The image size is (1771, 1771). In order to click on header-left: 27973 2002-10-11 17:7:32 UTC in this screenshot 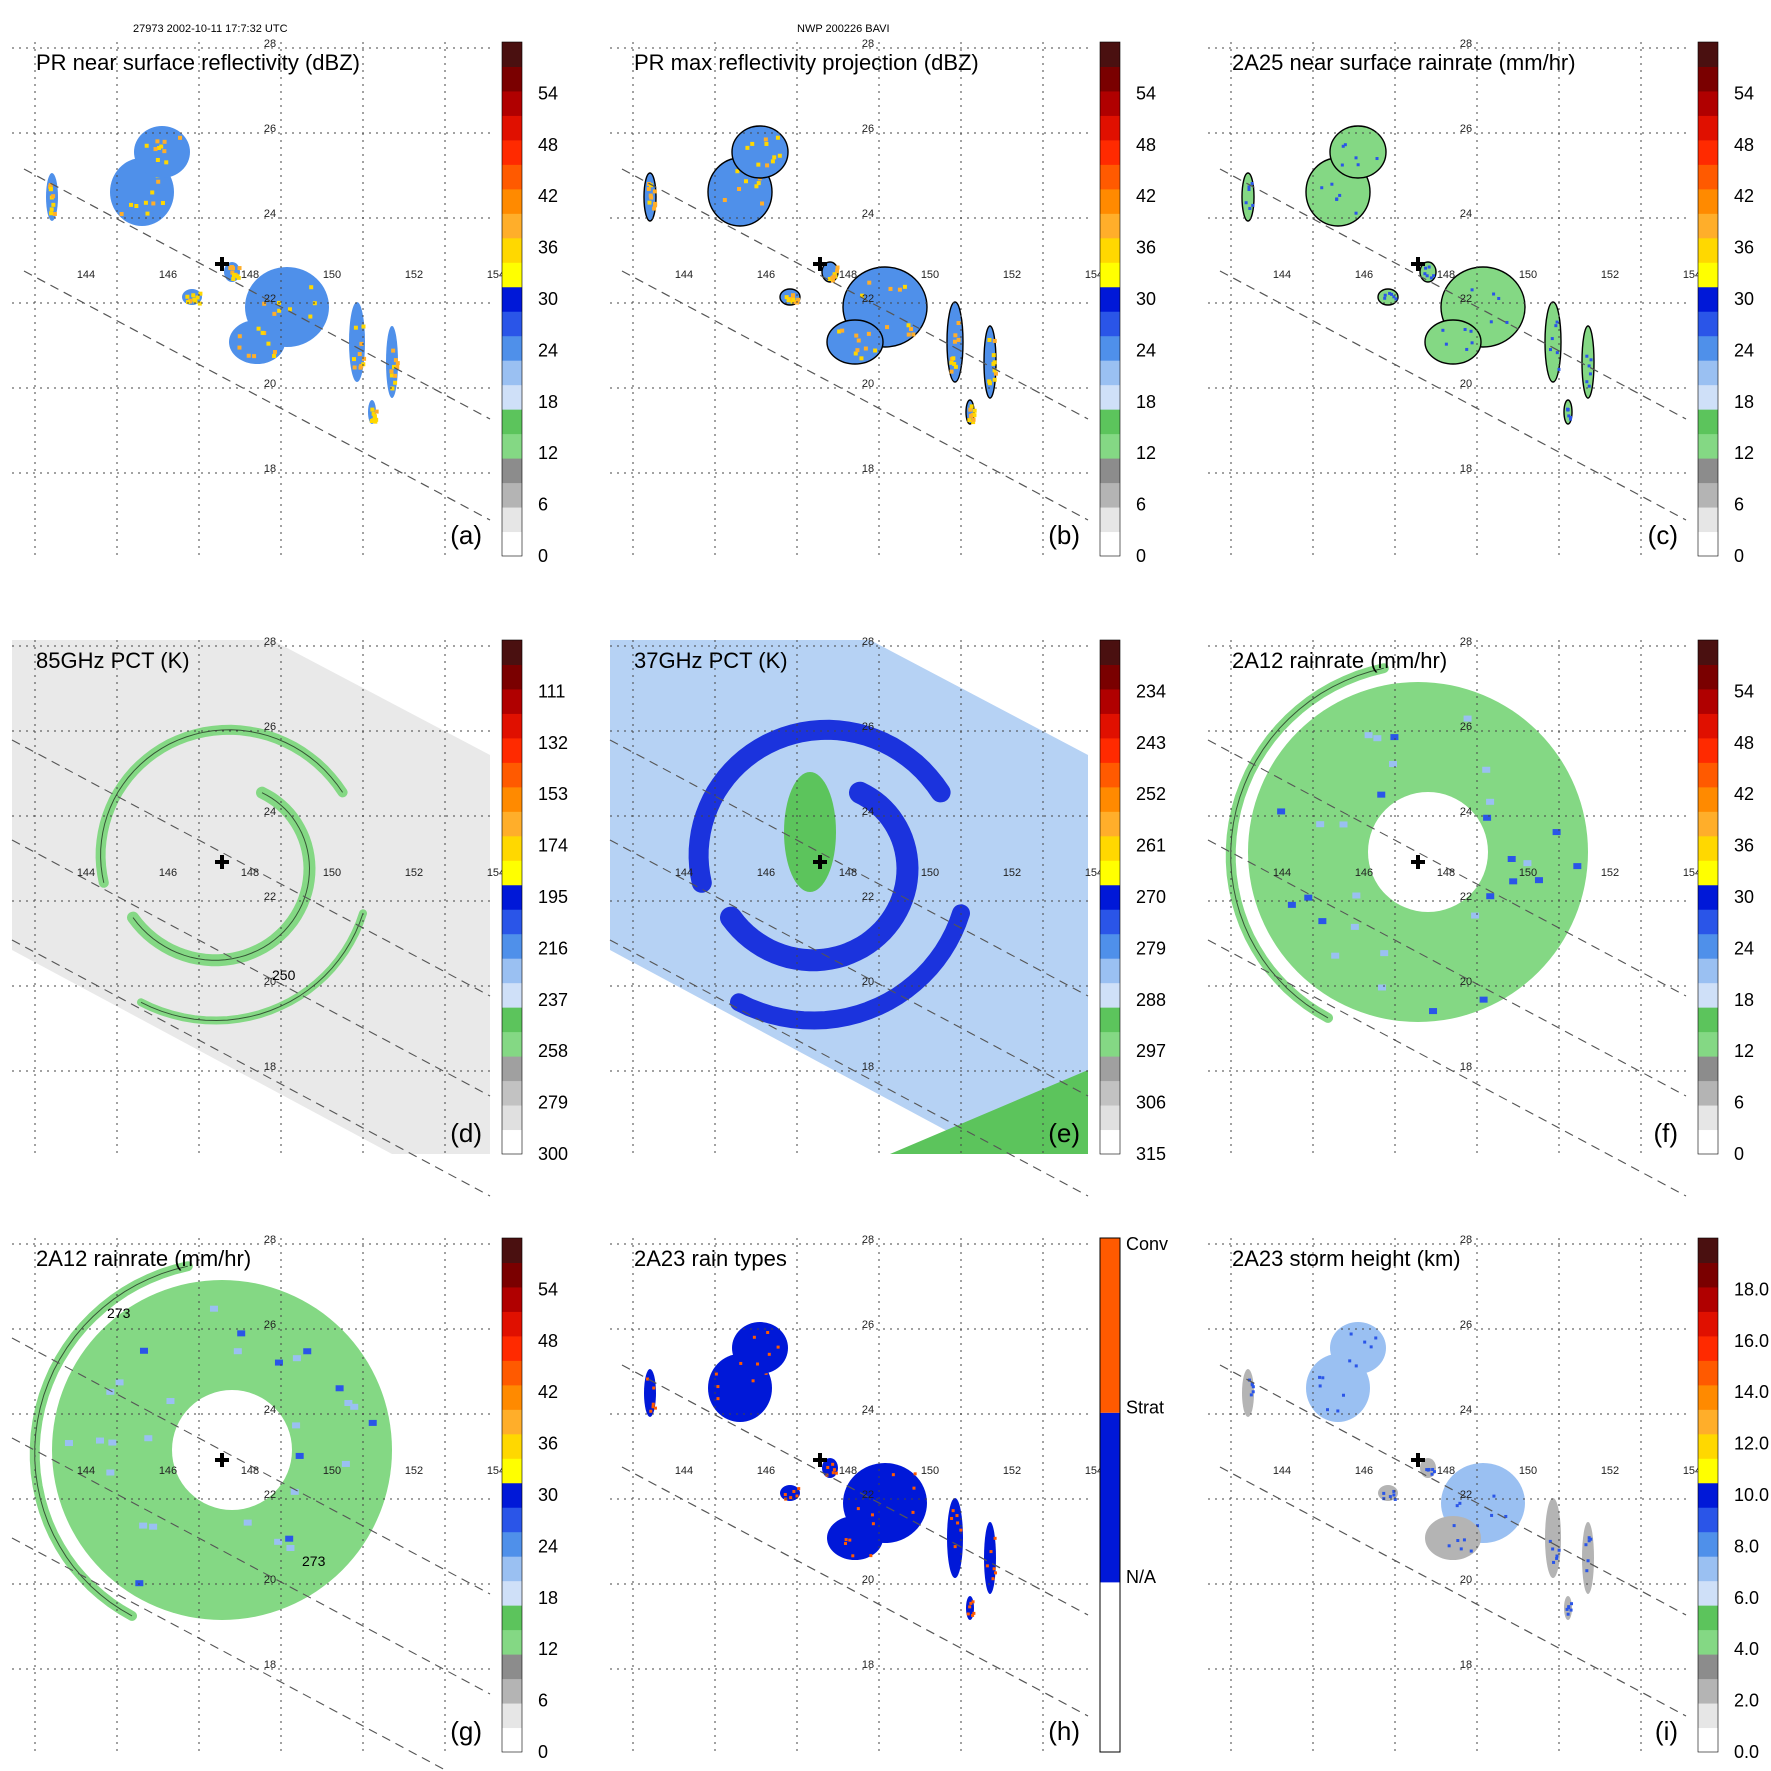, I will do `click(210, 29)`.